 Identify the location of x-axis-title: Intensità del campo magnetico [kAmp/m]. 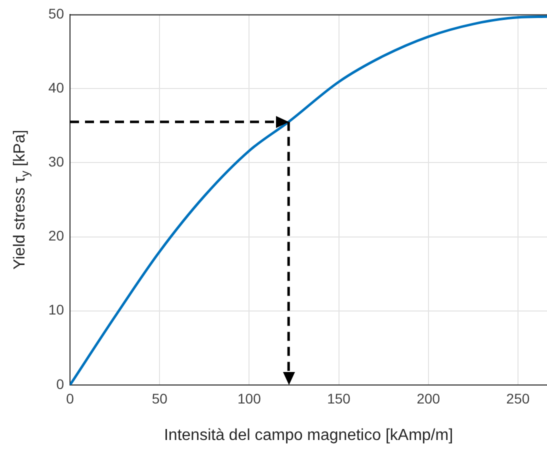
(309, 435).